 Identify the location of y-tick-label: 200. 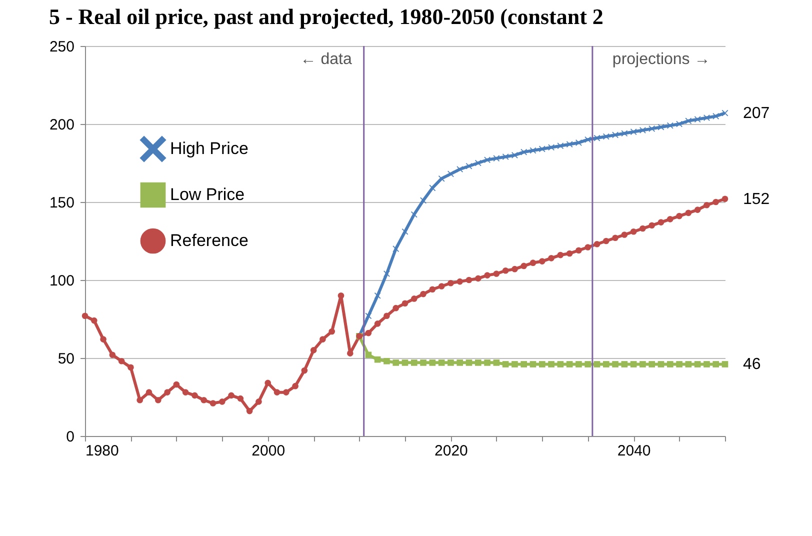
(61, 125).